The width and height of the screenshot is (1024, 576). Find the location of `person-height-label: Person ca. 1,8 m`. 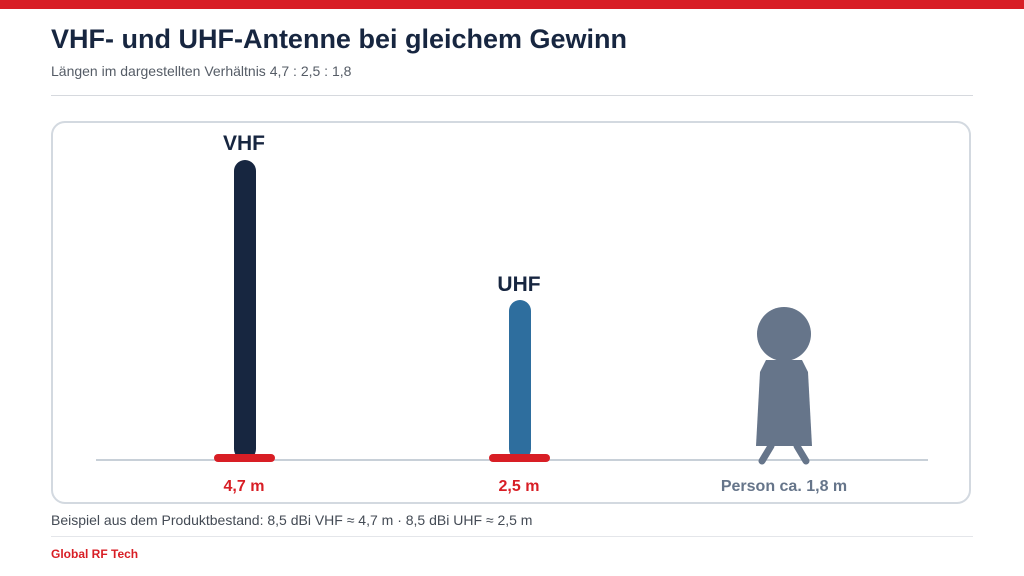

person-height-label: Person ca. 1,8 m is located at coordinates (784, 486).